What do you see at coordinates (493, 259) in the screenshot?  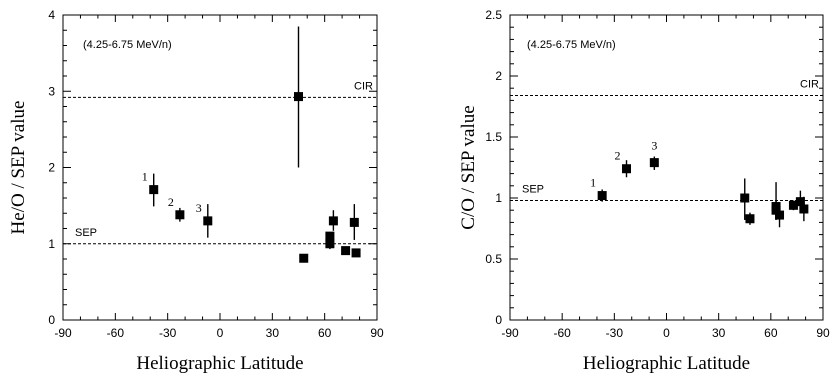 I see `y-tick-label: 0.5` at bounding box center [493, 259].